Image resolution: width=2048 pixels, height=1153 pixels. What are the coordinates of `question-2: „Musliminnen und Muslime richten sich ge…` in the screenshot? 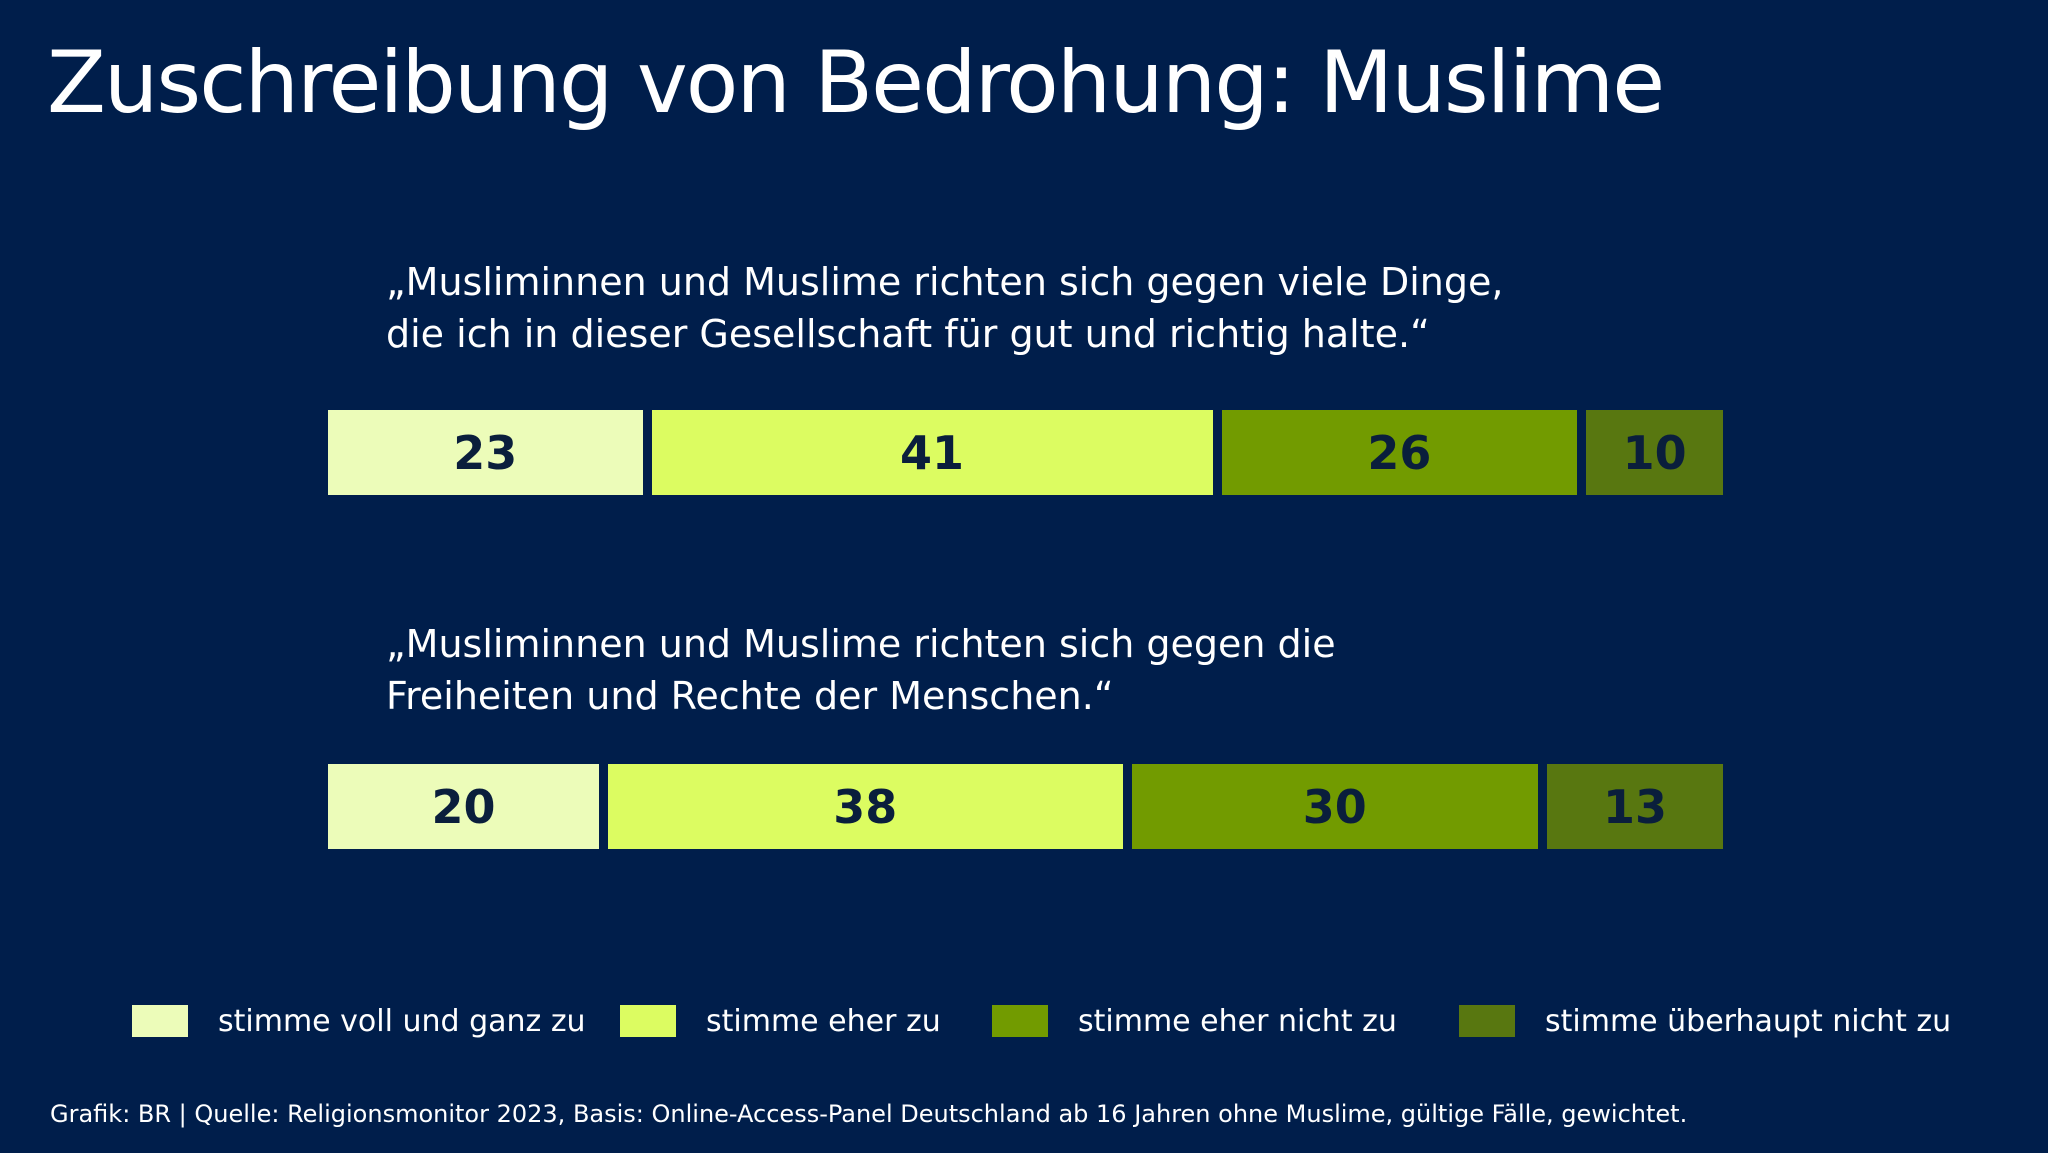 It's located at (861, 670).